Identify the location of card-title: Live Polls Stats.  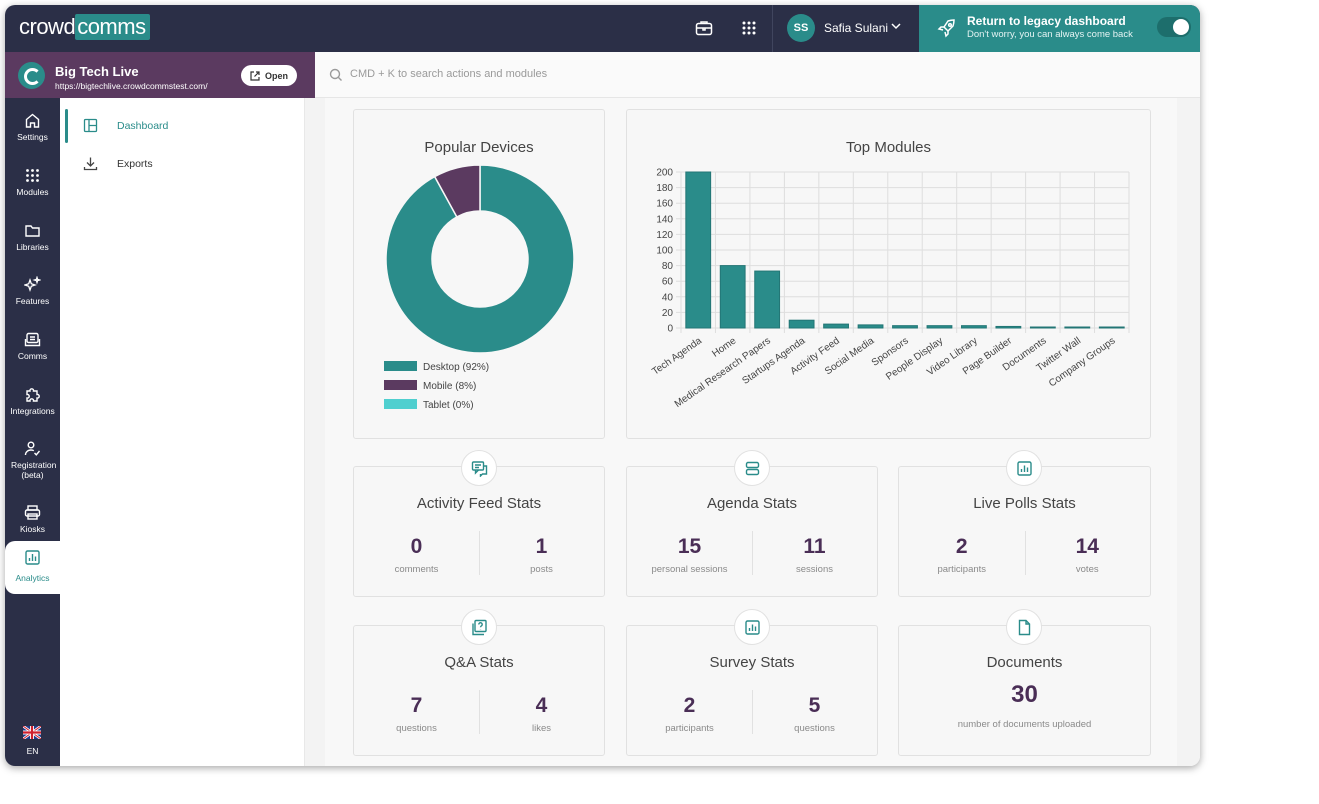
(1024, 503).